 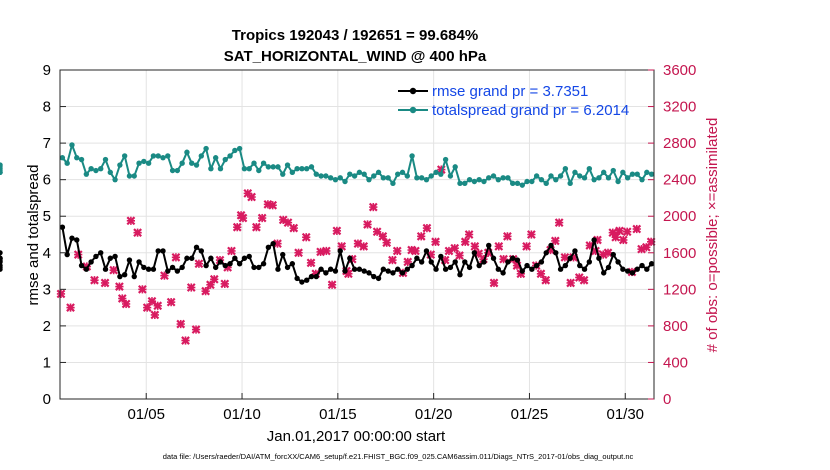 I want to click on x-tick-label: 01/30, so click(x=625, y=414).